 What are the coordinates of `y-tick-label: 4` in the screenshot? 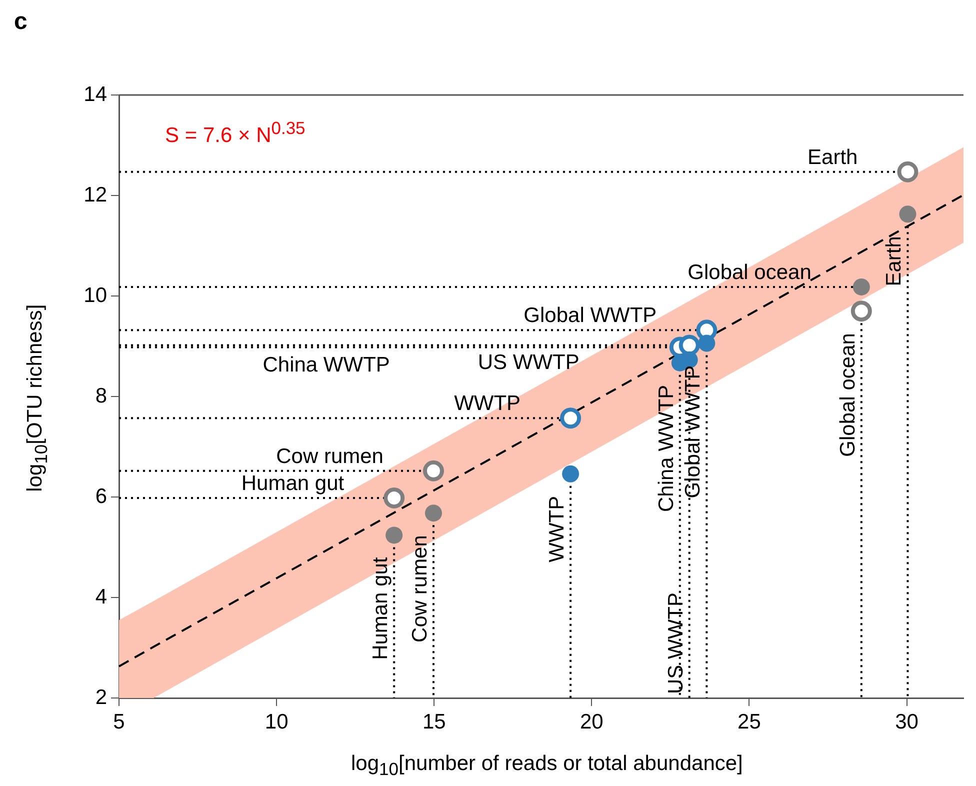 It's located at (101, 596).